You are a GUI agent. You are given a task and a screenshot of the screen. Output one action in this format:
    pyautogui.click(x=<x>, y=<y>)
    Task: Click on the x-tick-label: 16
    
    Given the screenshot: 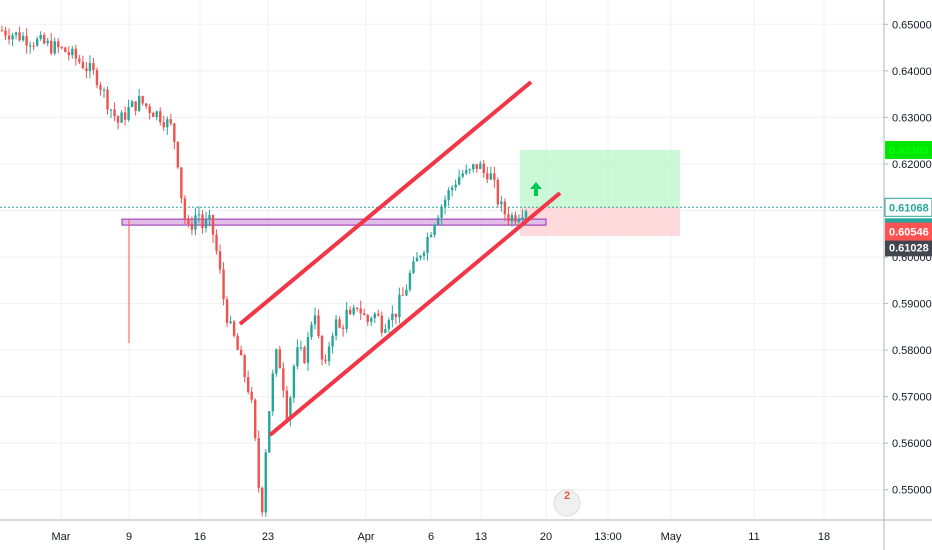 What is the action you would take?
    pyautogui.click(x=200, y=537)
    